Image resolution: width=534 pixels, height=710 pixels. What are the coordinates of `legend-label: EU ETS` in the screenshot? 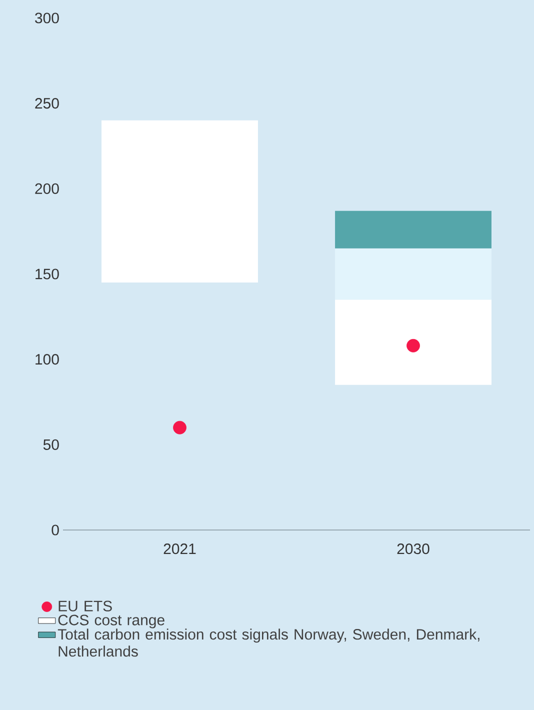 It's located at (85, 606).